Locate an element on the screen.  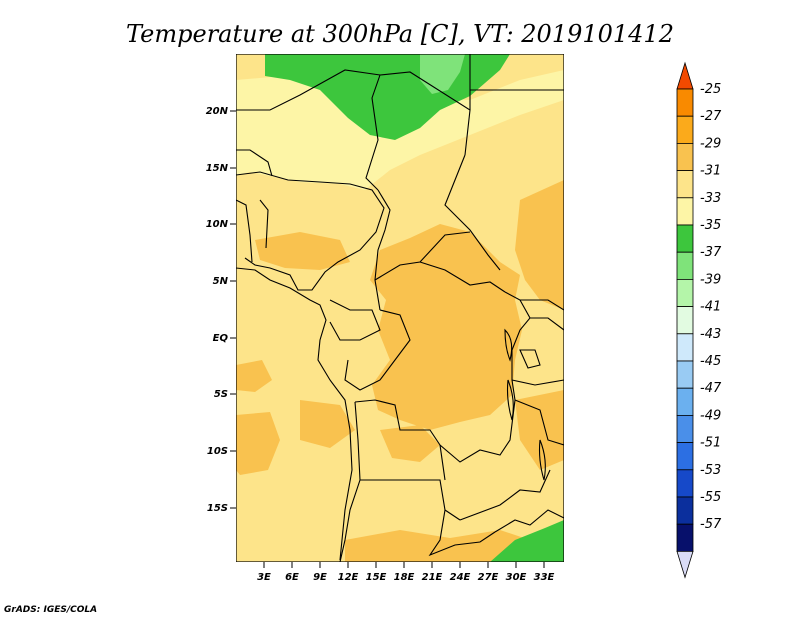
credit-label: GrADS: IGES/COLA is located at coordinates (50, 610).